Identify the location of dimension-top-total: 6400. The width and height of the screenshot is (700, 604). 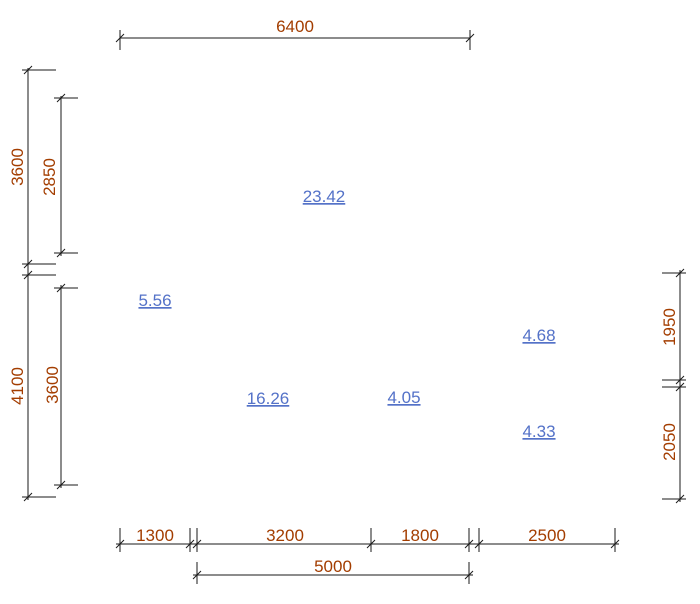
(295, 33).